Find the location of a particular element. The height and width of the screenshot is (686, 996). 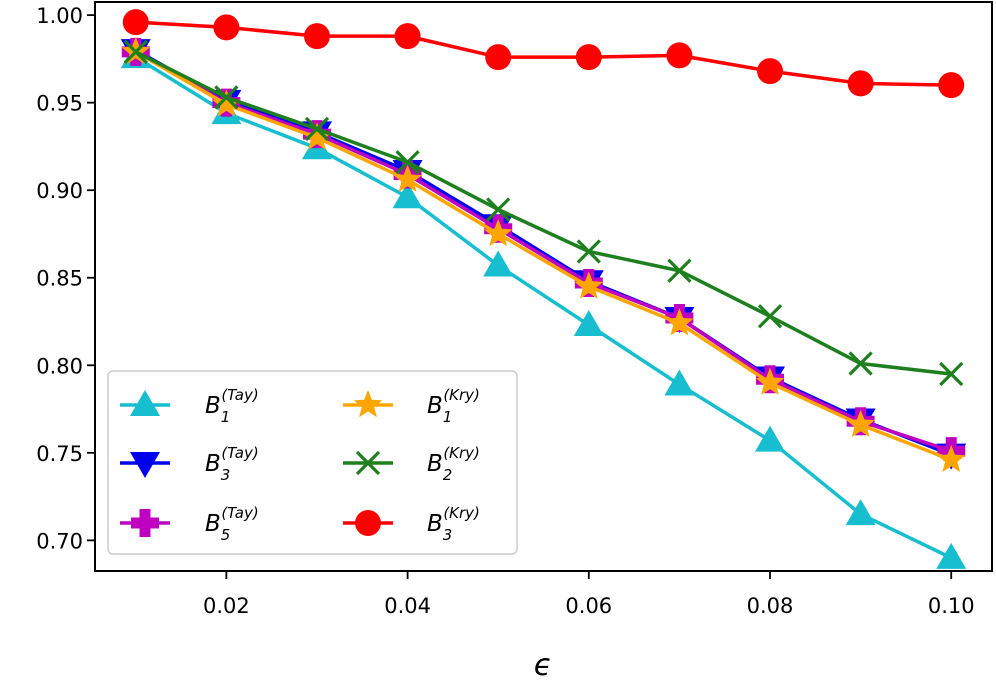

y-tick-label: 0.95 is located at coordinates (59, 104).